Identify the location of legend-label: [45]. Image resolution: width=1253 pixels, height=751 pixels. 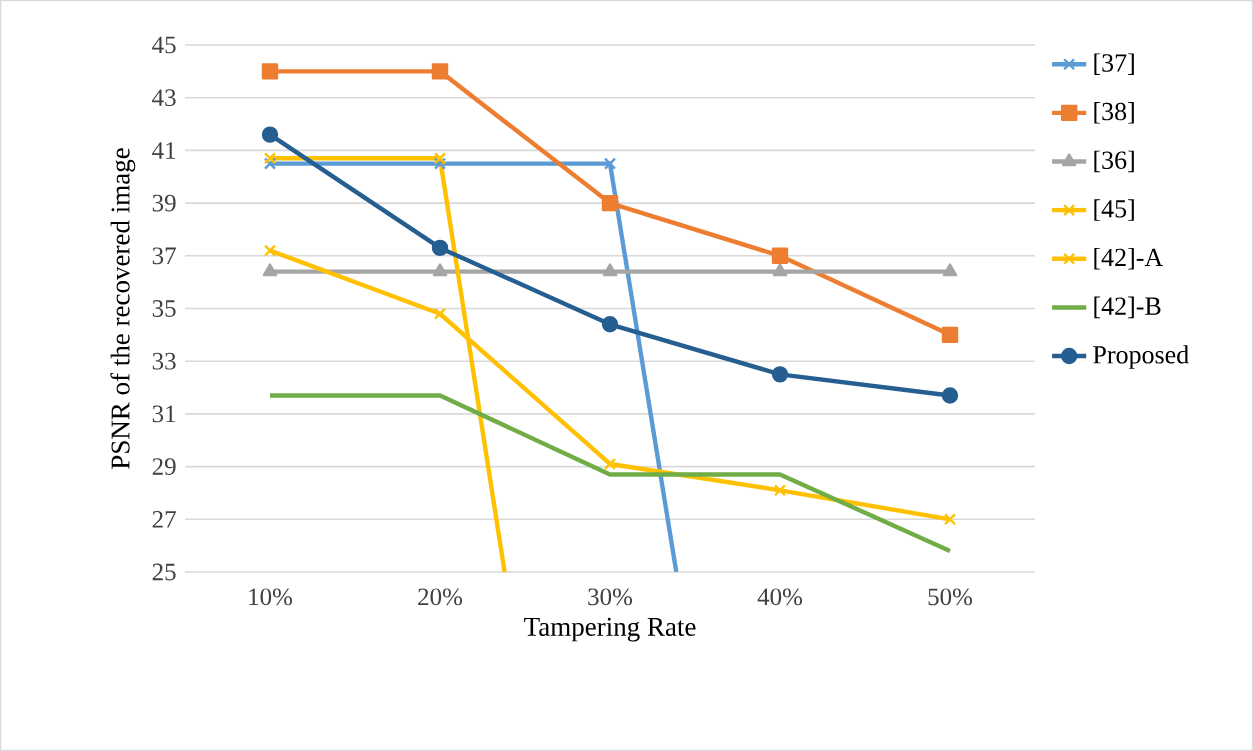
(1114, 210).